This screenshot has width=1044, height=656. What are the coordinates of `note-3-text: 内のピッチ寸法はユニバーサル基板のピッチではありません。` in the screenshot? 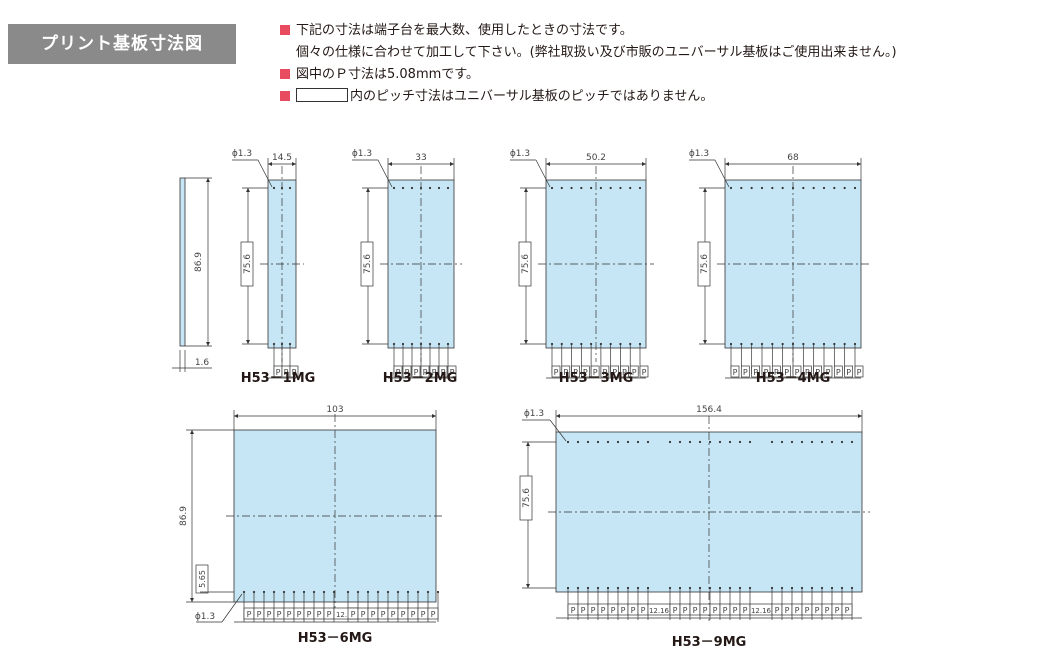 It's located at (532, 96).